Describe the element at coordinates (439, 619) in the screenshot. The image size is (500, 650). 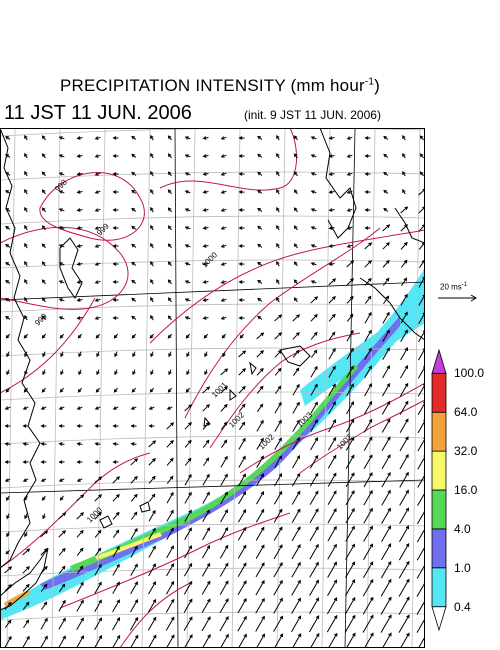
I see `colorbar-under-triangle` at that location.